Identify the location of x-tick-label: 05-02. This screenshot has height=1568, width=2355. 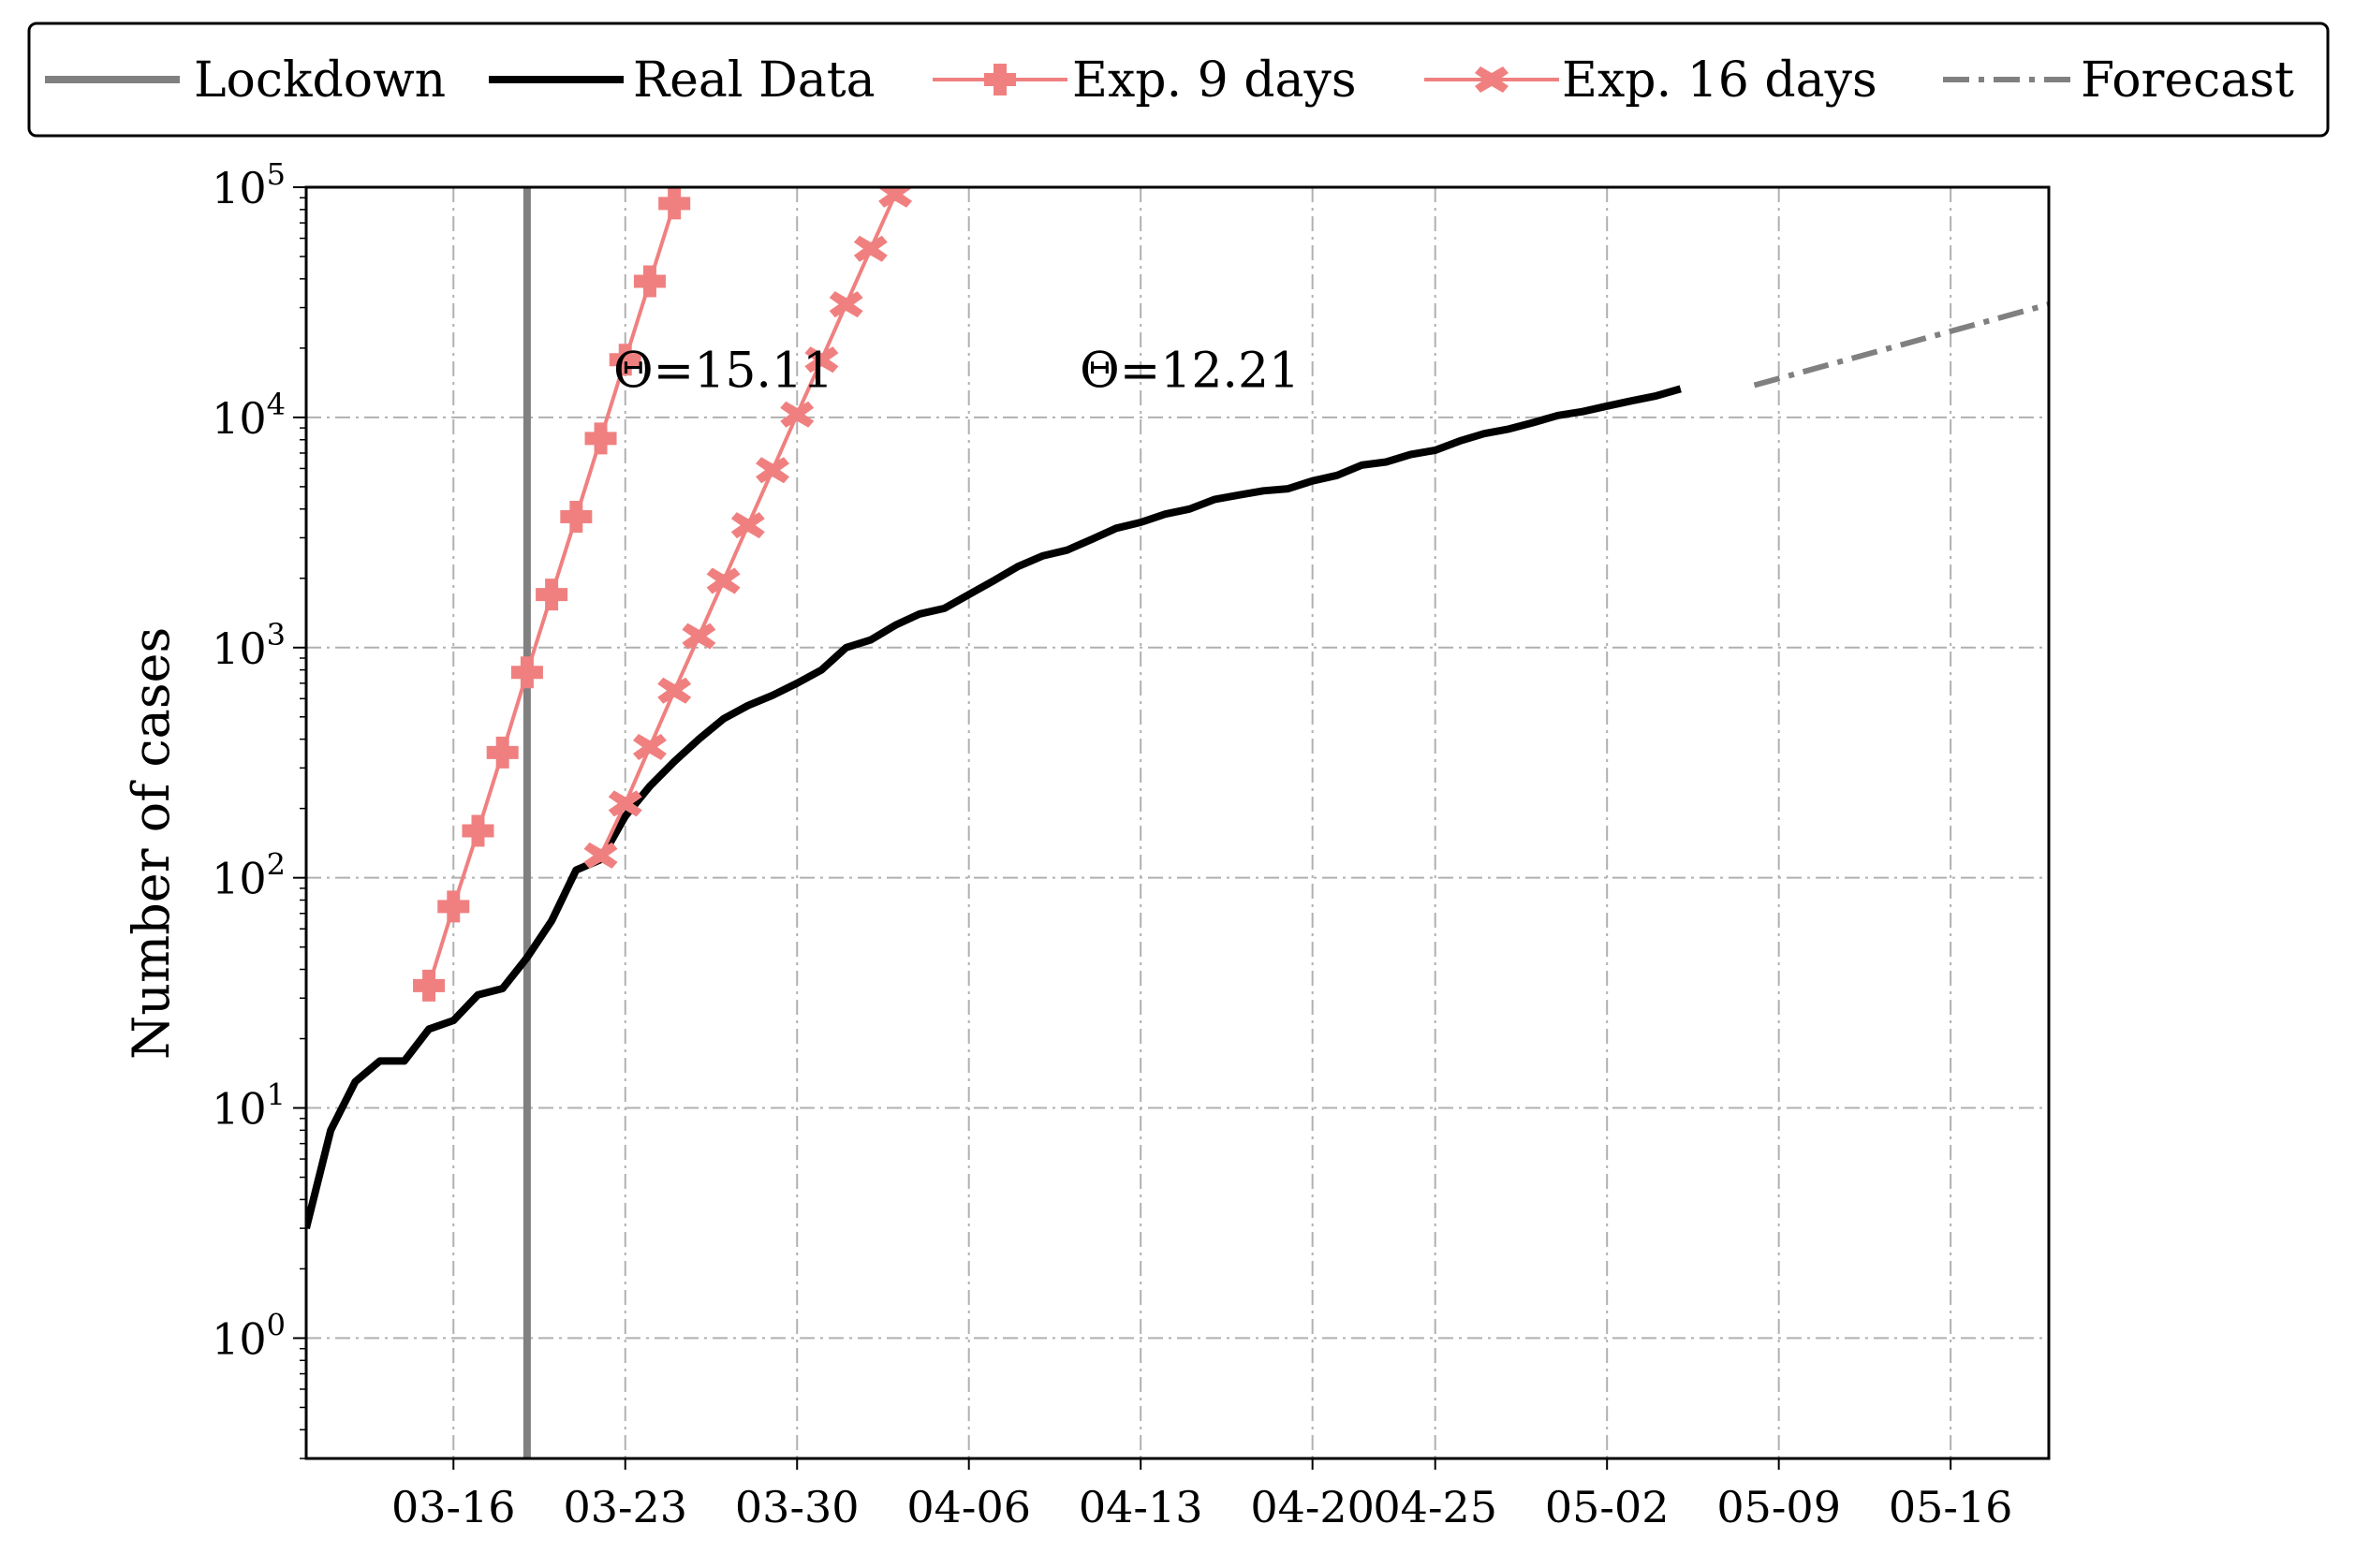
(1607, 1507).